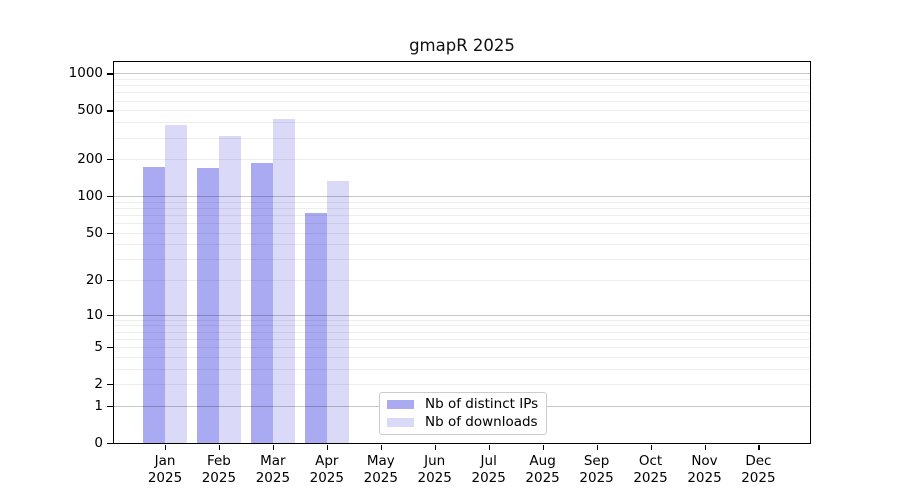  What do you see at coordinates (542, 469) in the screenshot?
I see `x-tick-label-aug: Aug 2025` at bounding box center [542, 469].